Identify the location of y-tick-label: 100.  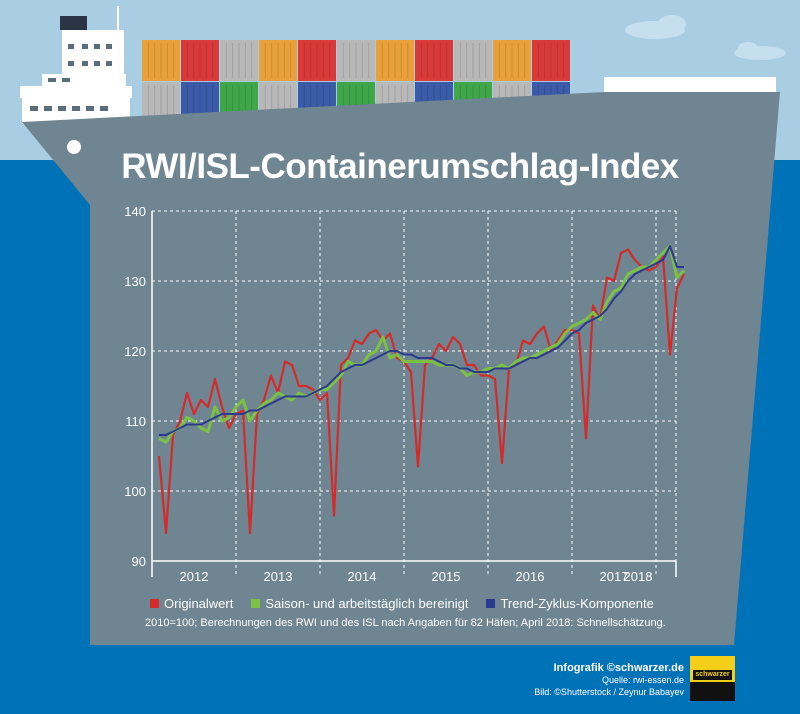
(135, 491).